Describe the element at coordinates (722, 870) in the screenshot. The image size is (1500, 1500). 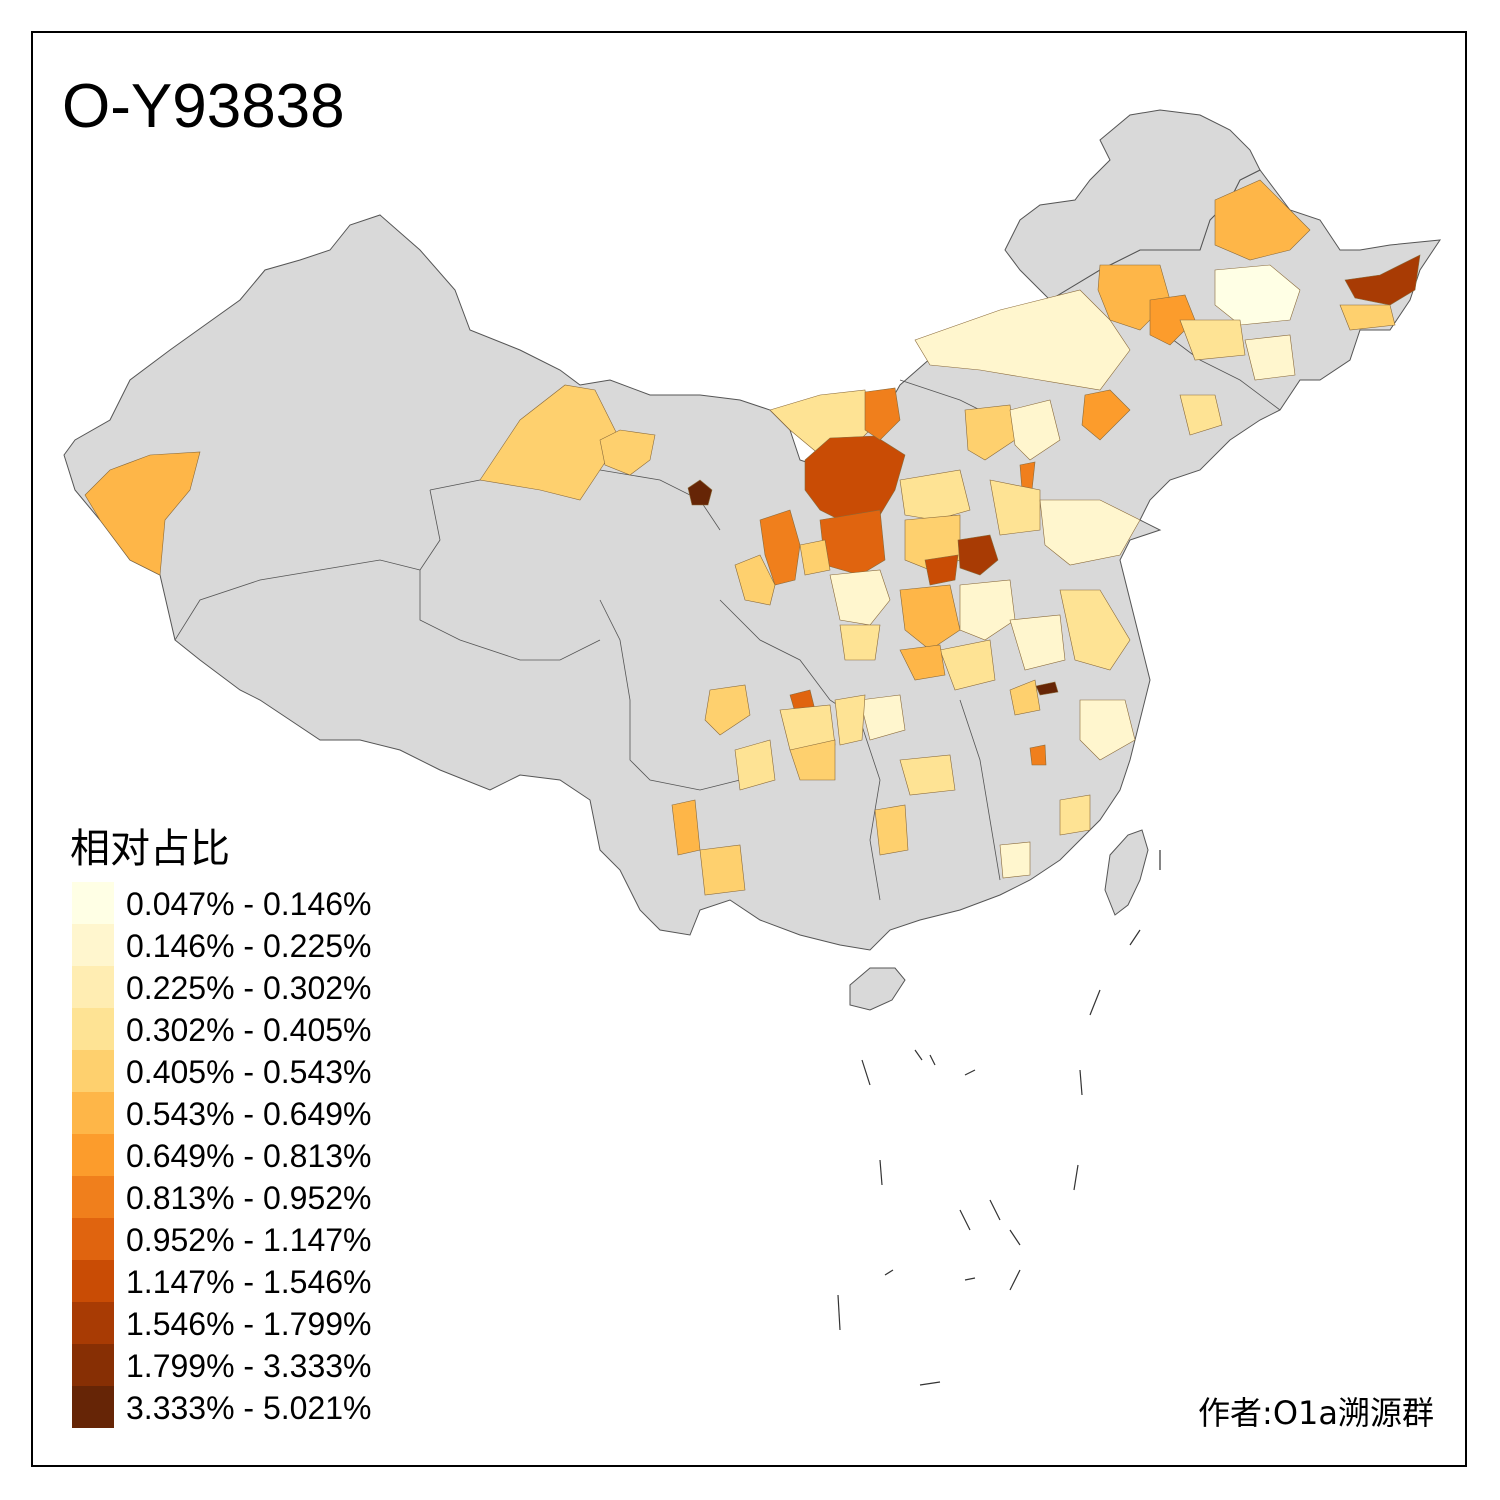
I see `region-yunnan-s` at that location.